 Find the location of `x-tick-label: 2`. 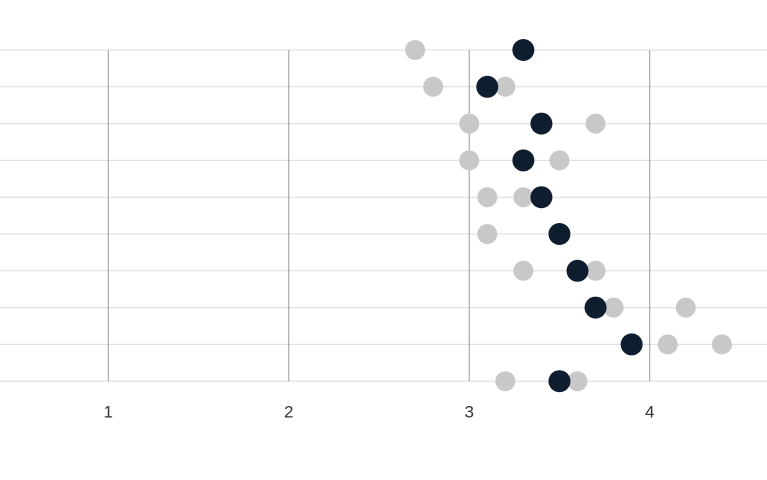

x-tick-label: 2 is located at coordinates (288, 412).